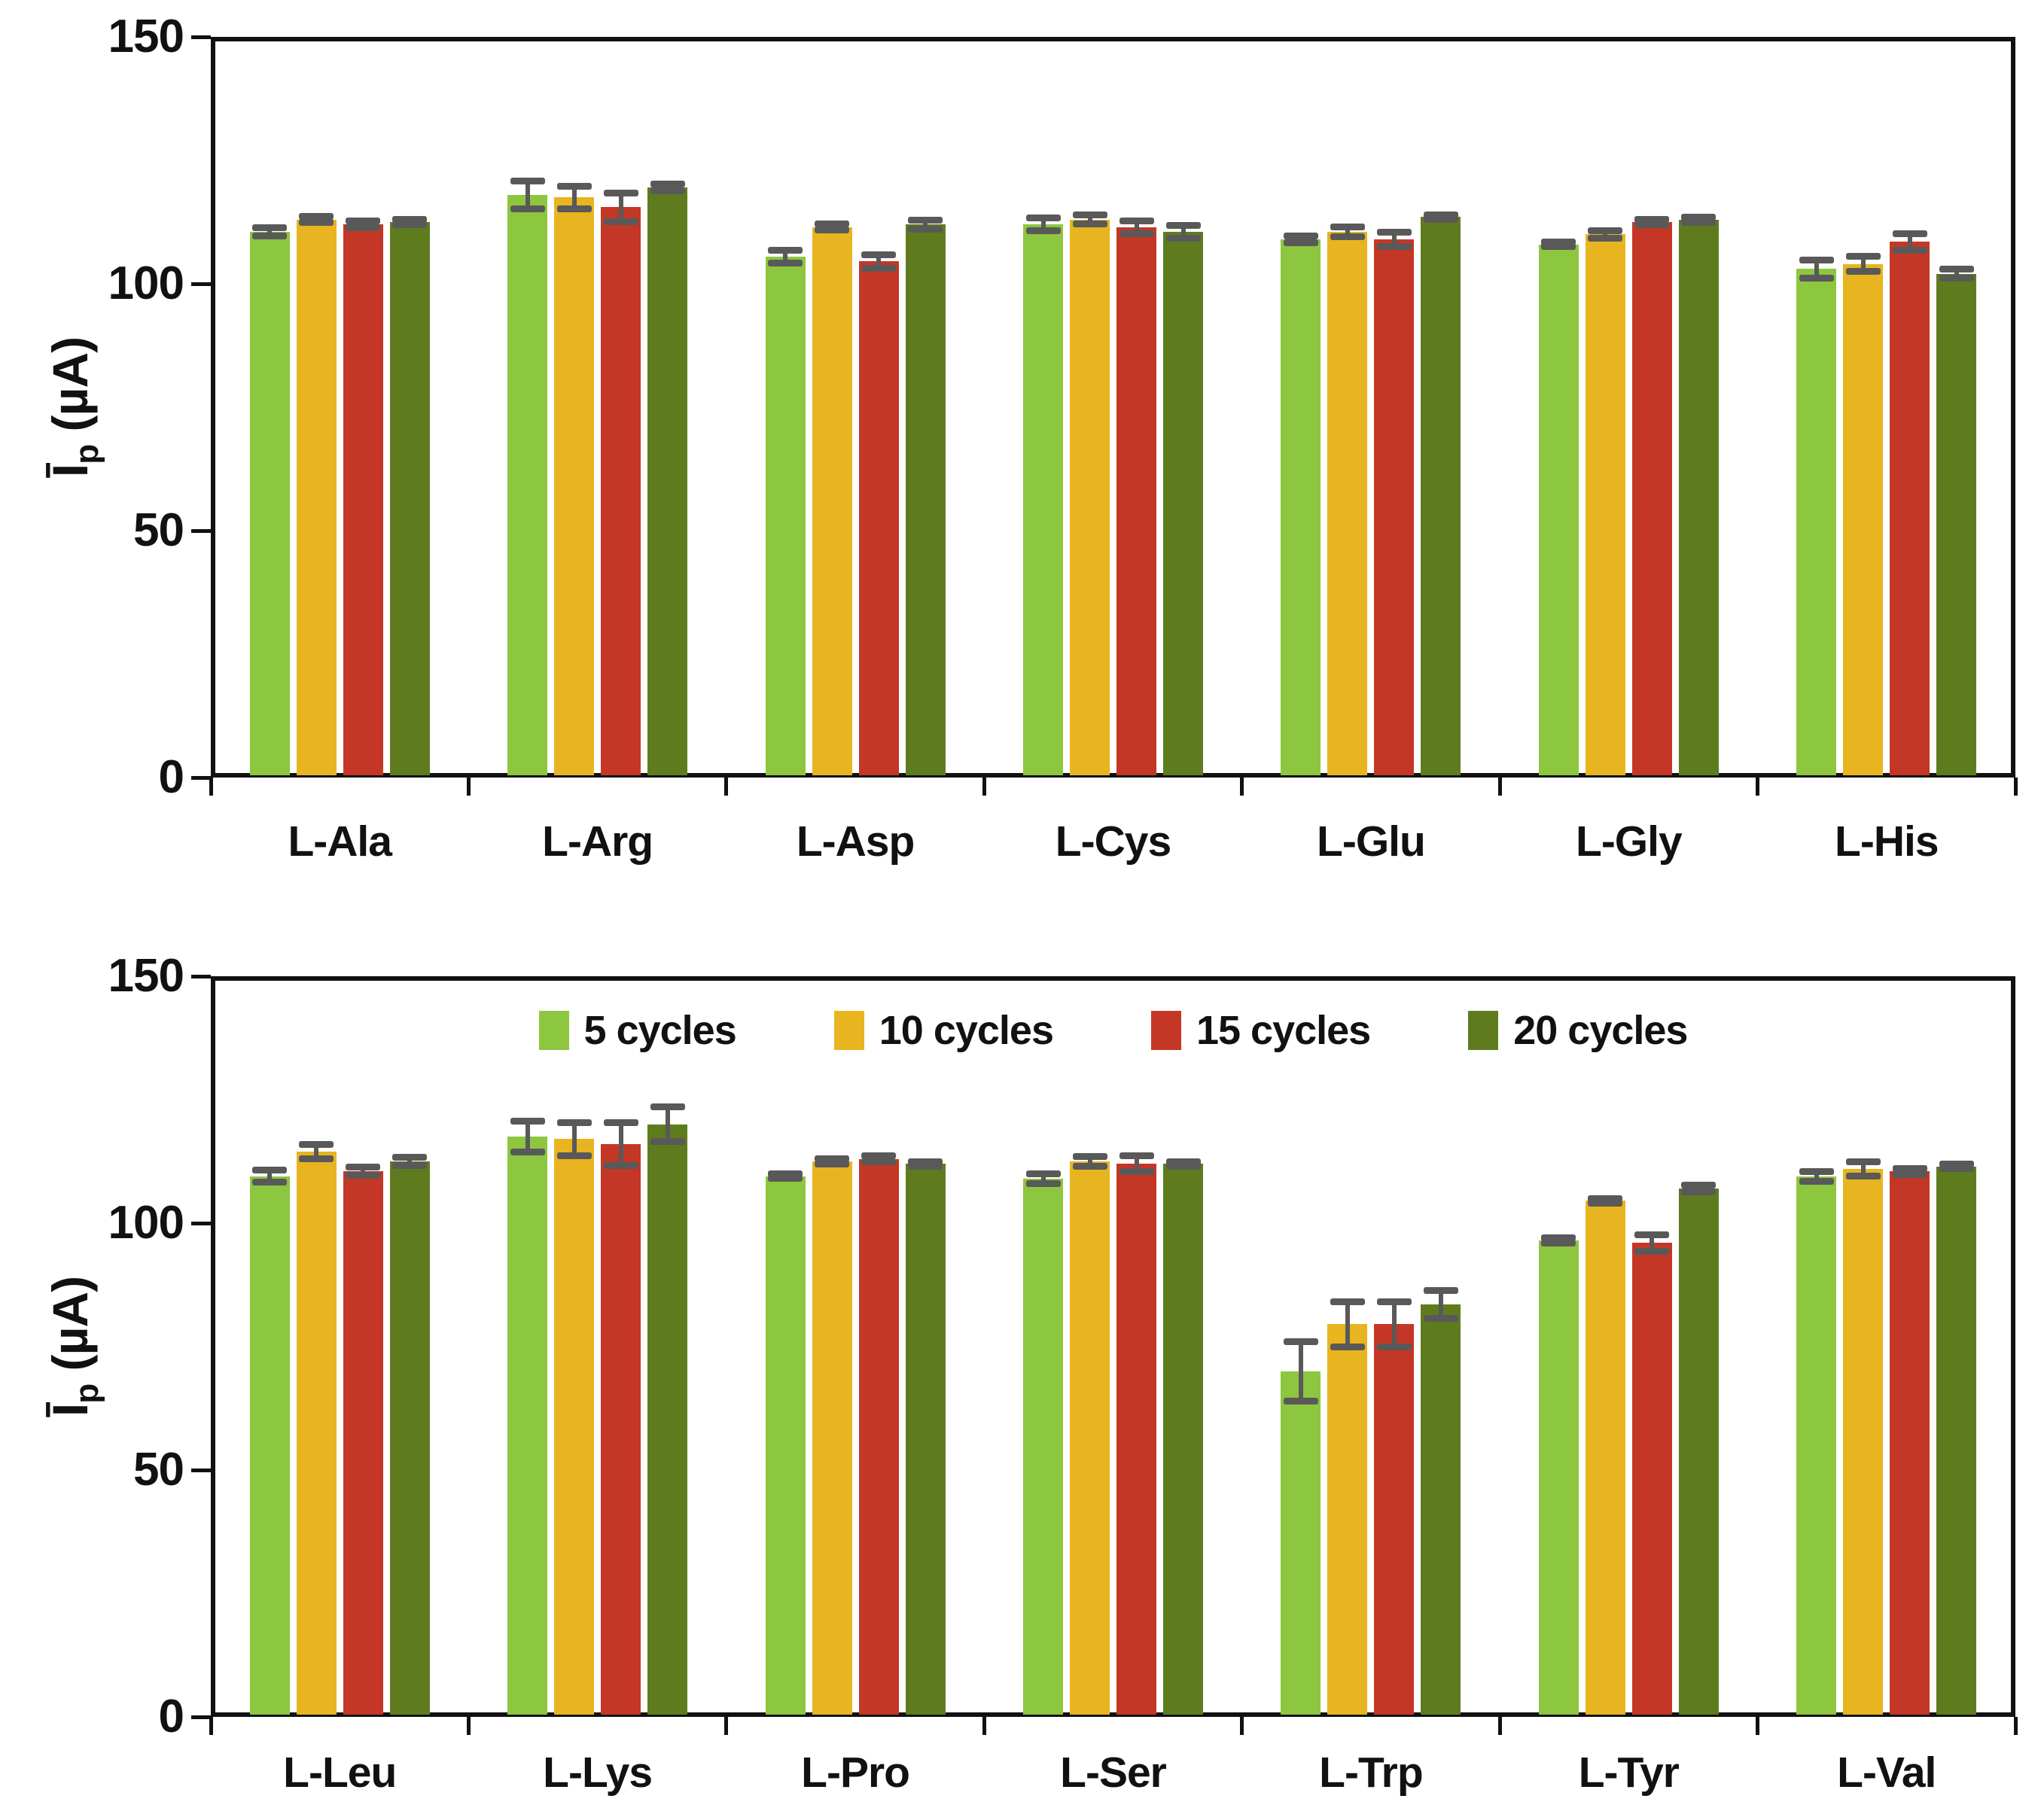 The image size is (2044, 1817). What do you see at coordinates (1136, 1439) in the screenshot?
I see `bar-L-Ser-15-cycles` at bounding box center [1136, 1439].